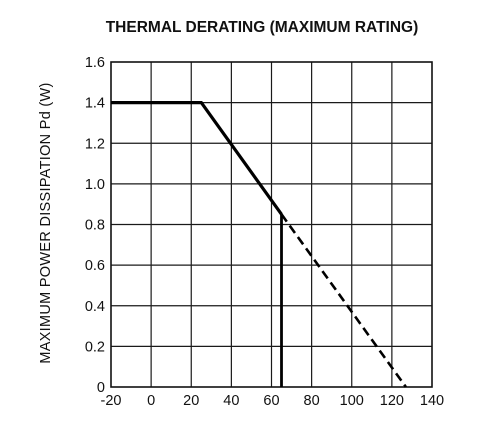 Image resolution: width=477 pixels, height=442 pixels. Describe the element at coordinates (95, 266) in the screenshot. I see `y-tick-label: 0.6` at that location.